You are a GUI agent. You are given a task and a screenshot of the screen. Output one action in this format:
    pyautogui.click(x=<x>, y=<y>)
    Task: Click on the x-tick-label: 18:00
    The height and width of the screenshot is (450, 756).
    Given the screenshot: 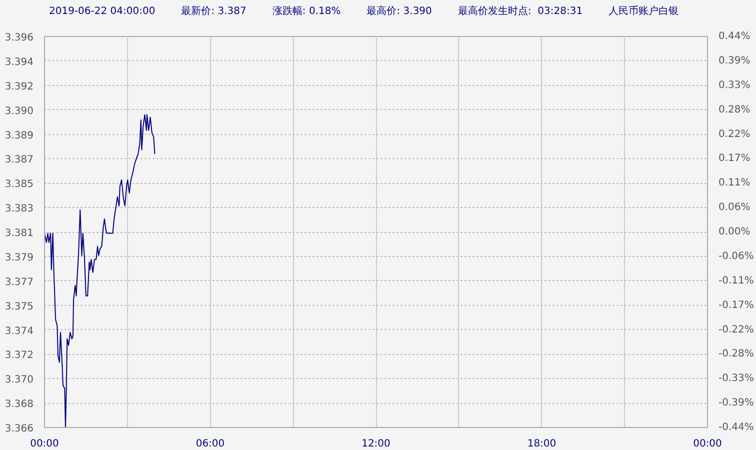 What is the action you would take?
    pyautogui.click(x=541, y=444)
    